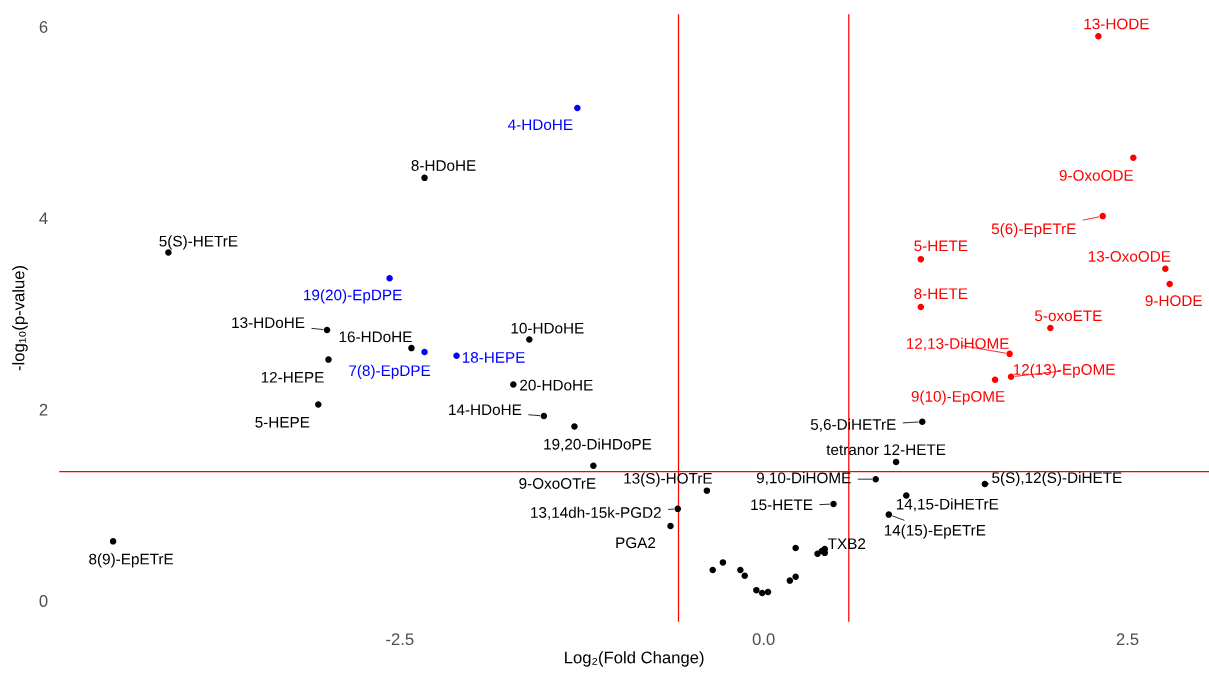  I want to click on annotation: 19(20)-EpDPE, so click(353, 296).